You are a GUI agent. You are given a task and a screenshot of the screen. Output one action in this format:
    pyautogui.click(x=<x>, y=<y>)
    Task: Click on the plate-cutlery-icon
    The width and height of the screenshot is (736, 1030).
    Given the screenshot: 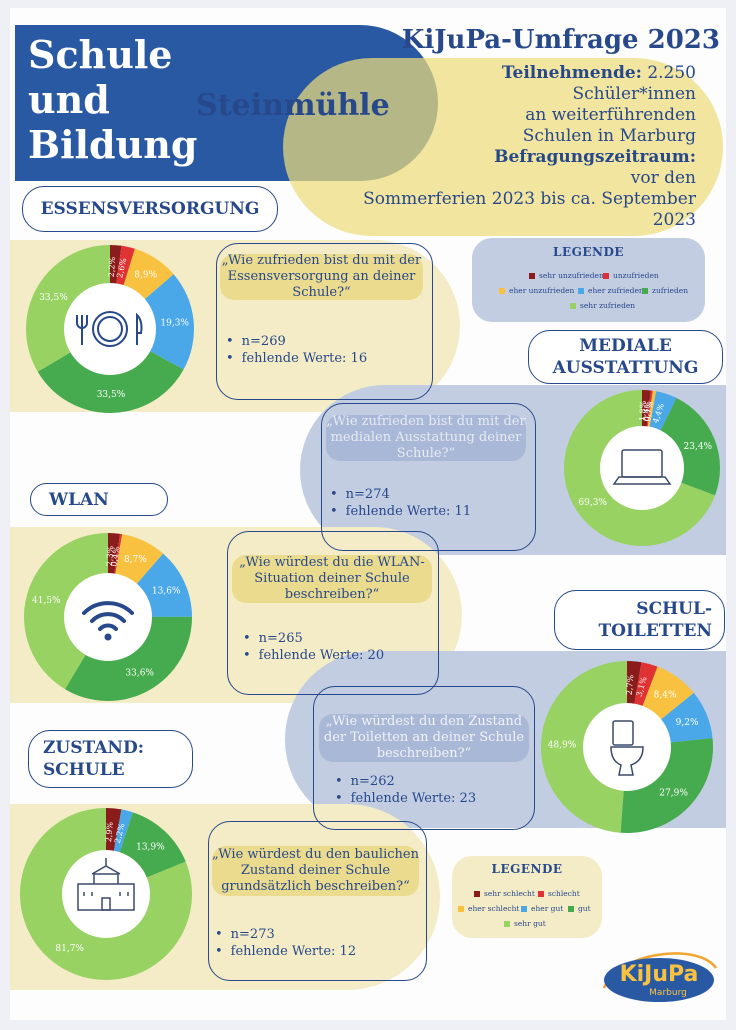 What is the action you would take?
    pyautogui.click(x=109, y=329)
    